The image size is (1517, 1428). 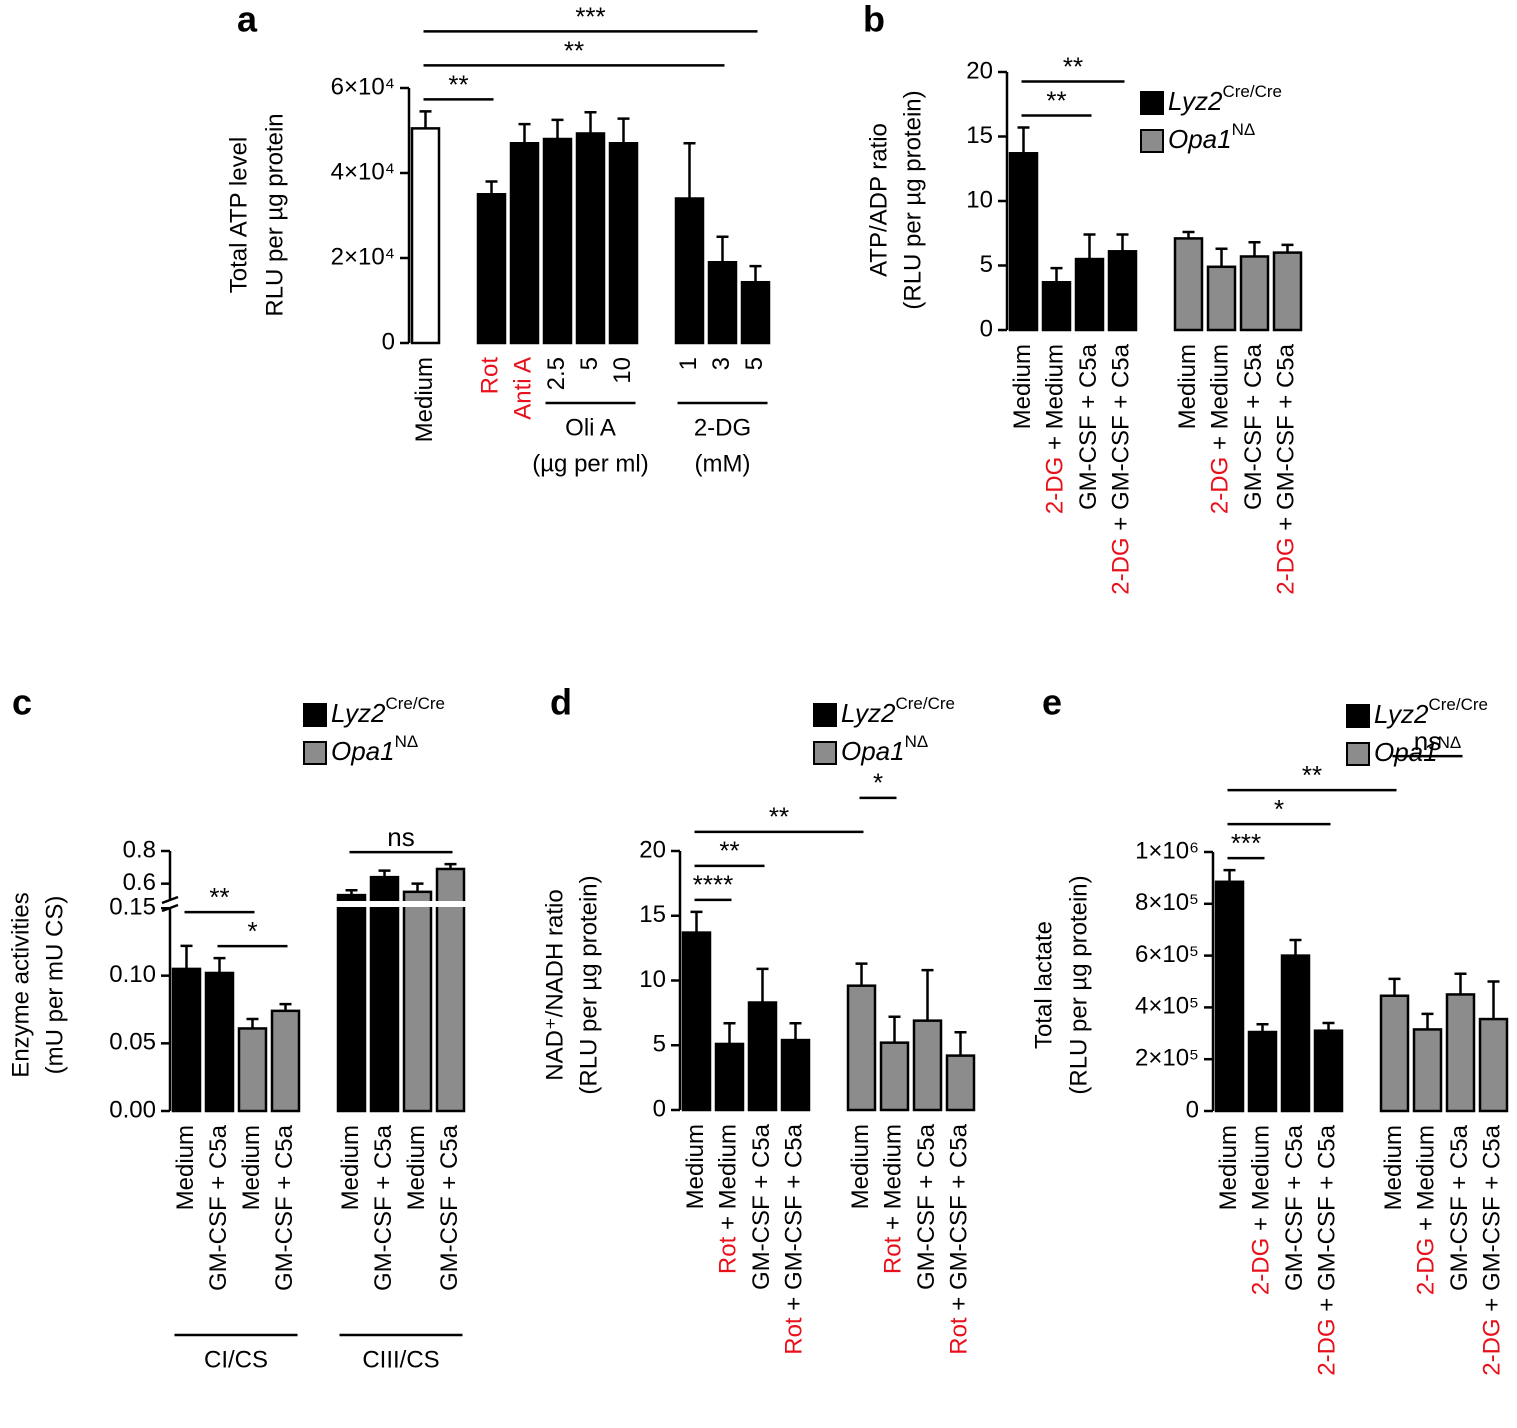 I want to click on y-axis-title: NAD⁺/NADH ratio, so click(x=554, y=984).